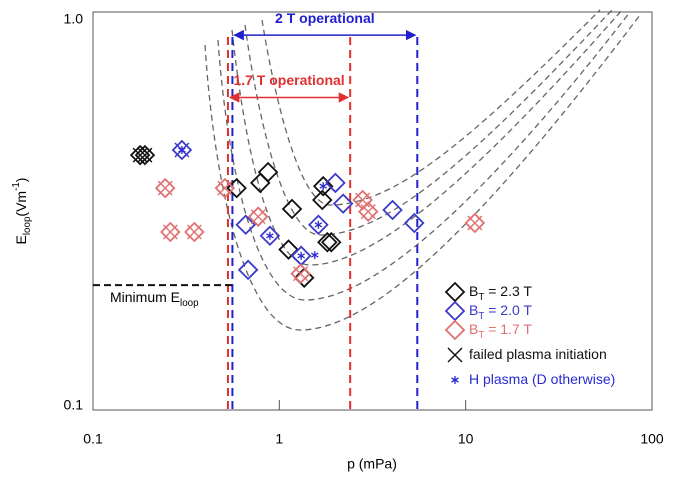  I want to click on x-tick-label: 0.1, so click(93, 439).